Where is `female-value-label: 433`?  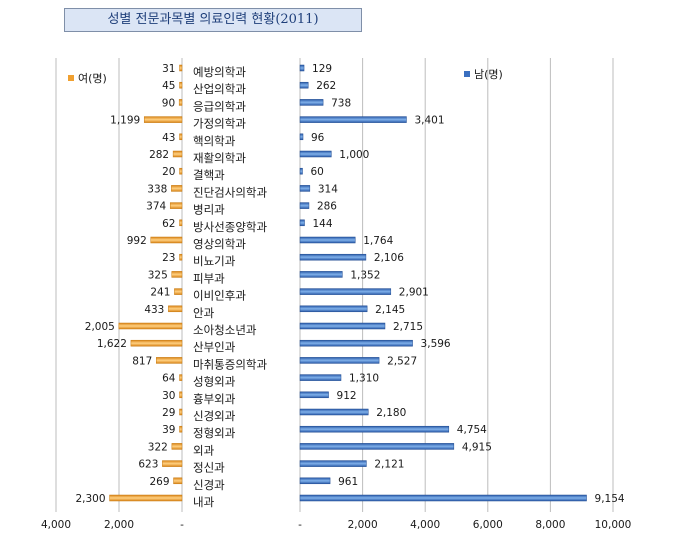 female-value-label: 433 is located at coordinates (154, 310).